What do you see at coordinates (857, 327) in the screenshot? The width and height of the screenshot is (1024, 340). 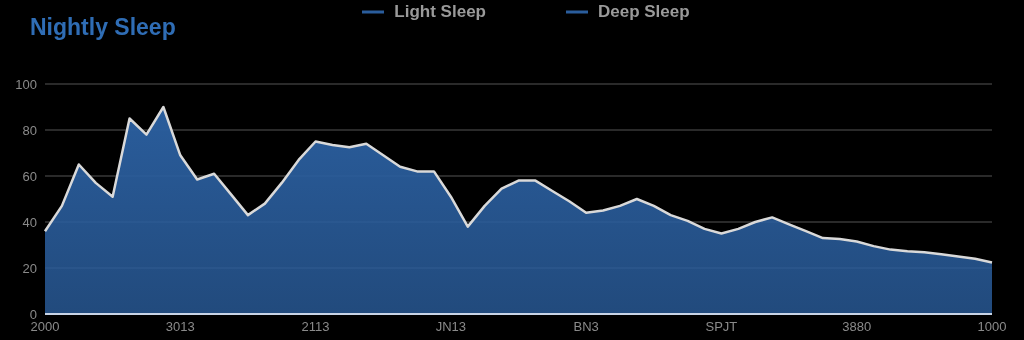 I see `x-tick-label: 3880` at bounding box center [857, 327].